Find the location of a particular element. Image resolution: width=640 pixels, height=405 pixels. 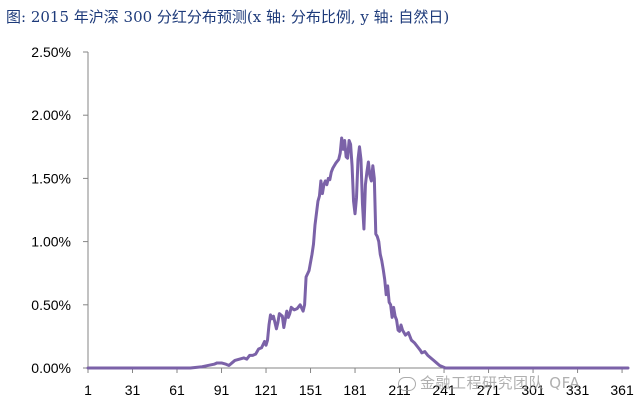

x-tick-label: 61 is located at coordinates (177, 390).